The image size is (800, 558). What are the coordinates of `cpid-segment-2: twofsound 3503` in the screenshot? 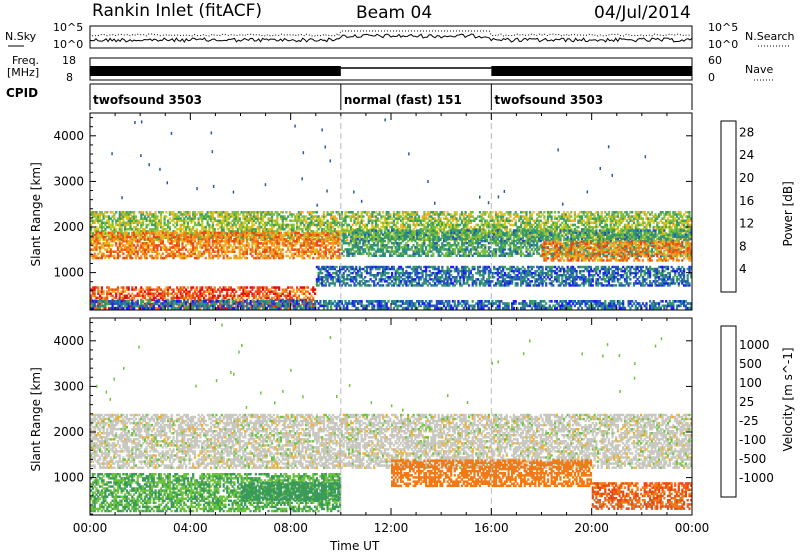 It's located at (548, 100).